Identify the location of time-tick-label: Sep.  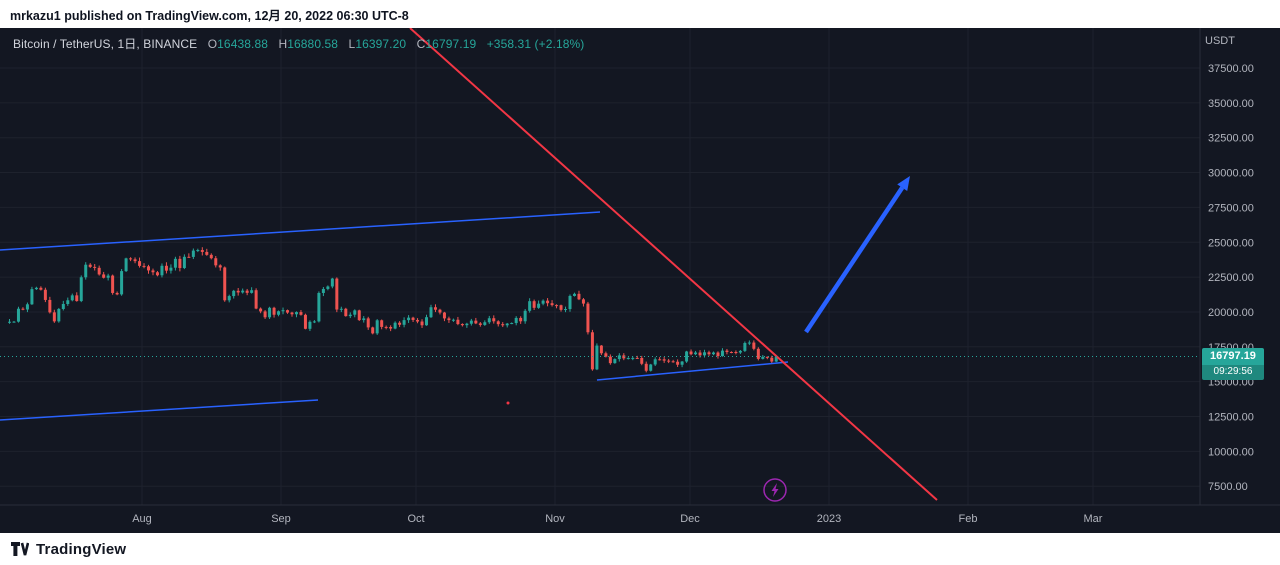
(281, 519).